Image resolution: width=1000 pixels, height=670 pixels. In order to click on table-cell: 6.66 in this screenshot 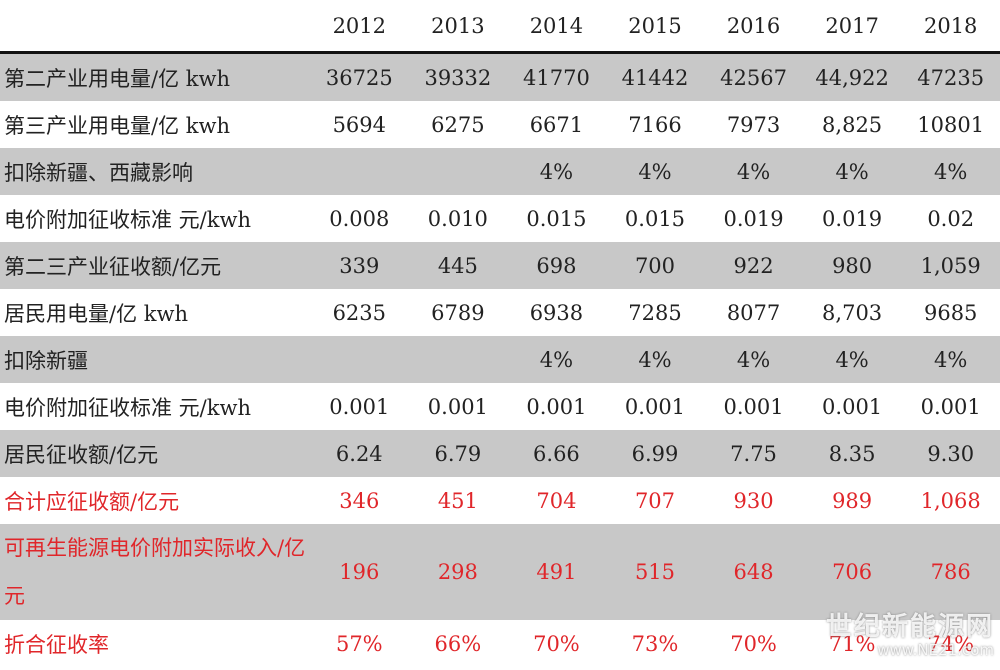, I will do `click(556, 453)`.